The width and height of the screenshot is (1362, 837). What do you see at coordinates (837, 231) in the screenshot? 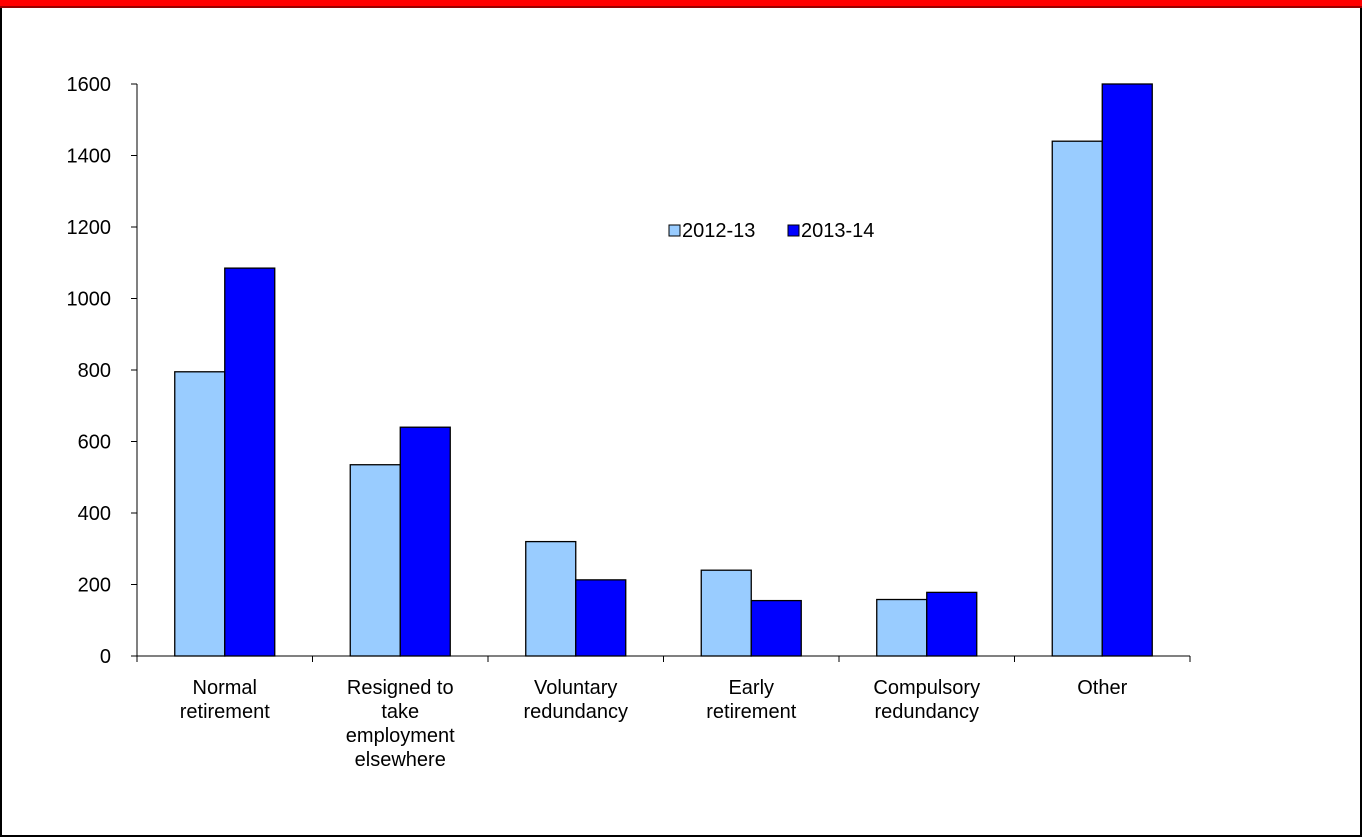
I see `legend-label-2013-14: 2013-14` at bounding box center [837, 231].